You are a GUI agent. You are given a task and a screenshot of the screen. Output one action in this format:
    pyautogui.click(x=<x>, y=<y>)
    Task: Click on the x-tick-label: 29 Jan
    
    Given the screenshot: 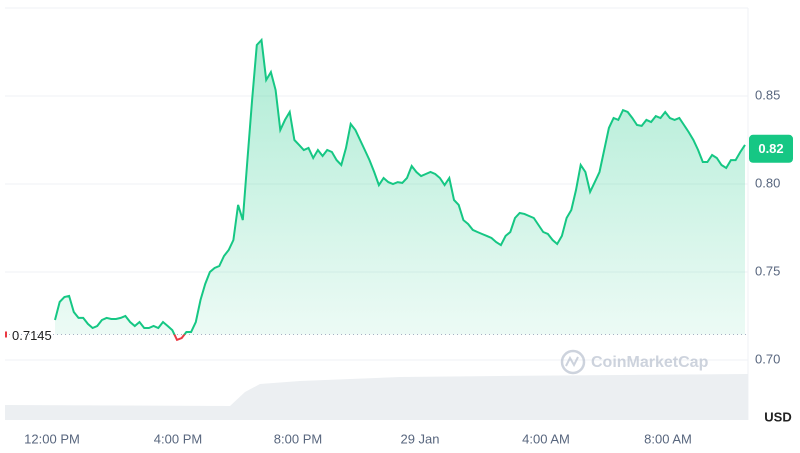 What is the action you would take?
    pyautogui.click(x=419, y=438)
    